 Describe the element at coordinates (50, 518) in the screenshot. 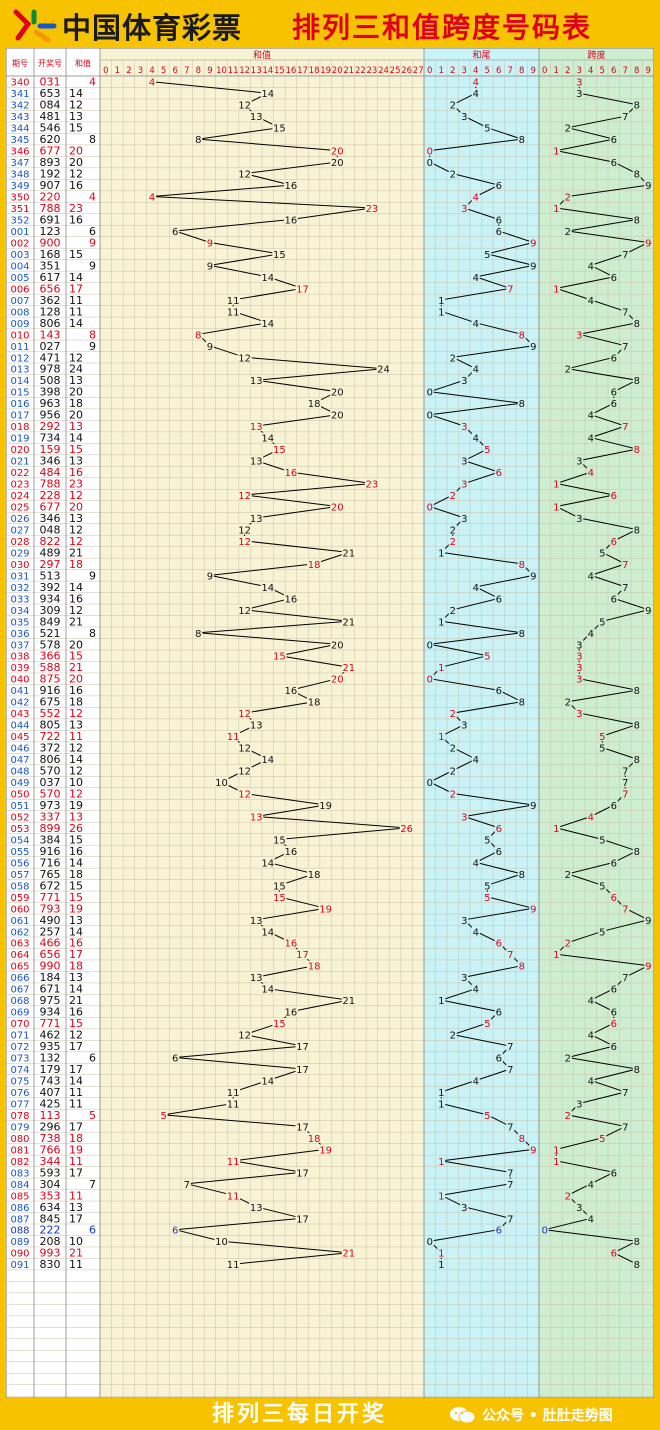

I see `draw-cell: 346` at that location.